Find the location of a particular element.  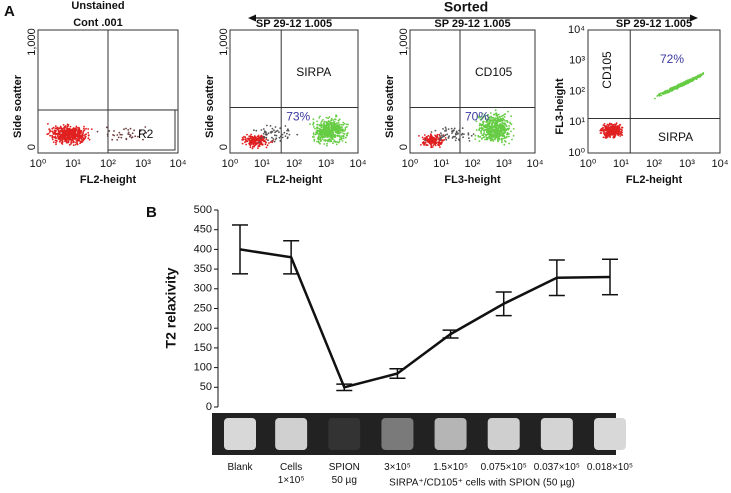

x-tick-label: SPION 50 µg is located at coordinates (344, 474).